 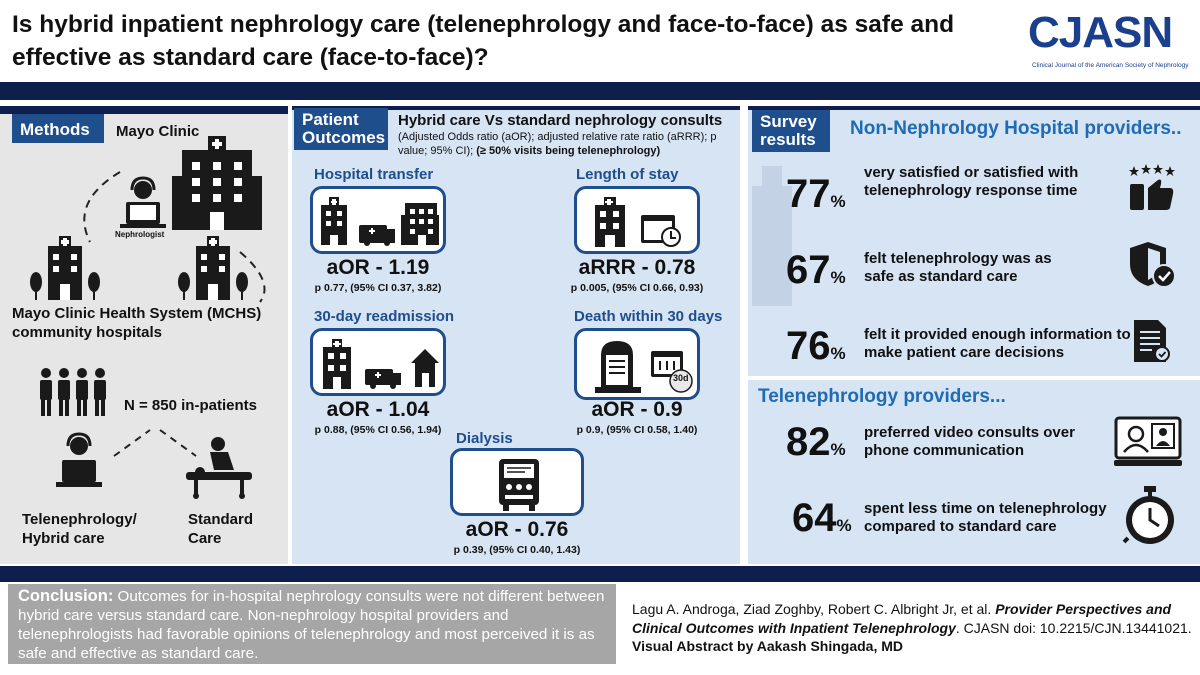 I want to click on telenephrology-icon, so click(x=79, y=459).